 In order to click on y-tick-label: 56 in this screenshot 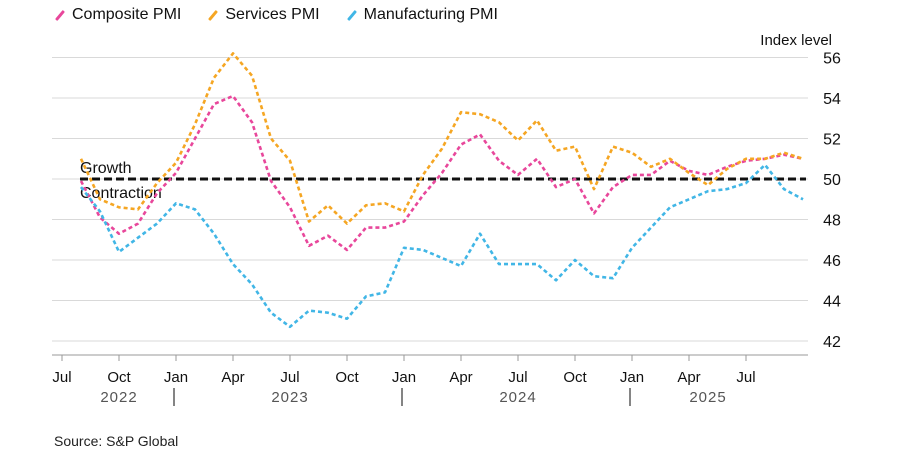, I will do `click(832, 59)`.